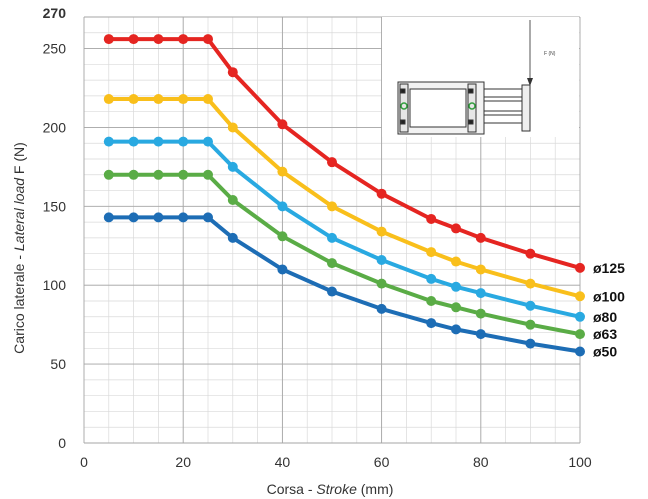 The image size is (648, 499). What do you see at coordinates (605, 334) in the screenshot?
I see `series-label: ø63` at bounding box center [605, 334].